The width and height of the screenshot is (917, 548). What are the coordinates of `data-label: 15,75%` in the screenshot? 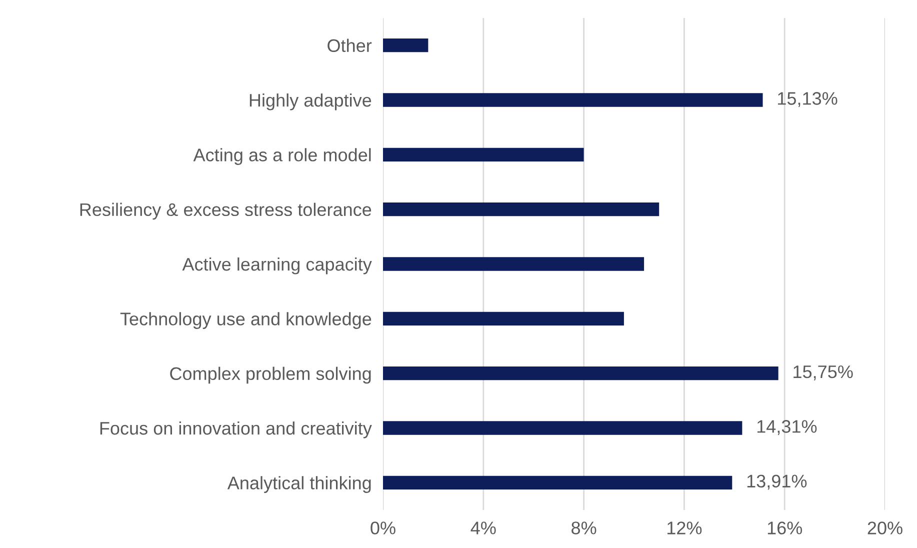 It's located at (823, 372).